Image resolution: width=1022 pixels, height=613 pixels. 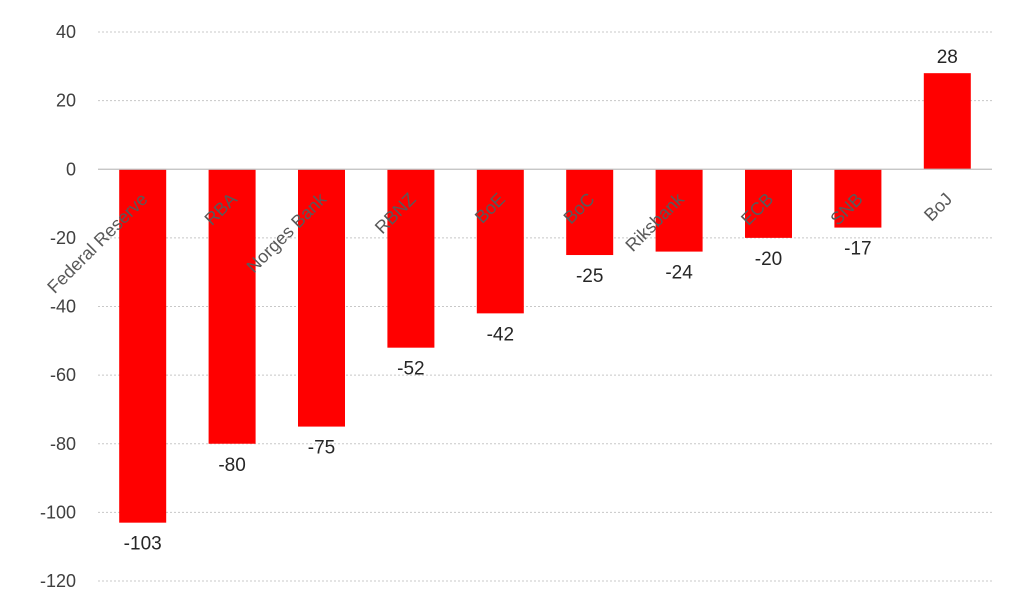 What do you see at coordinates (66, 32) in the screenshot?
I see `y-tick-label: 40` at bounding box center [66, 32].